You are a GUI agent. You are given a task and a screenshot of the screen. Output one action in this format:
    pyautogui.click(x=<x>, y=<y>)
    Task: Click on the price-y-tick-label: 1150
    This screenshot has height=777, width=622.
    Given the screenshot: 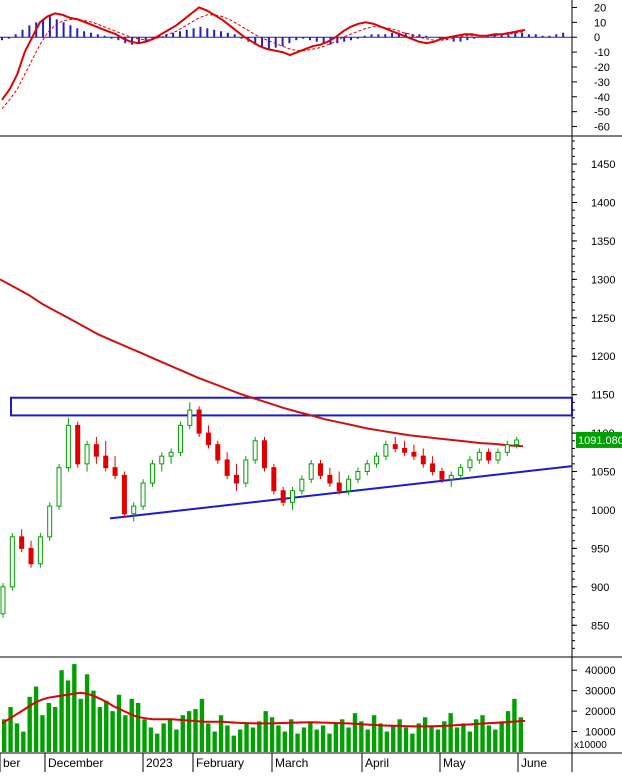 What is the action you would take?
    pyautogui.click(x=603, y=396)
    